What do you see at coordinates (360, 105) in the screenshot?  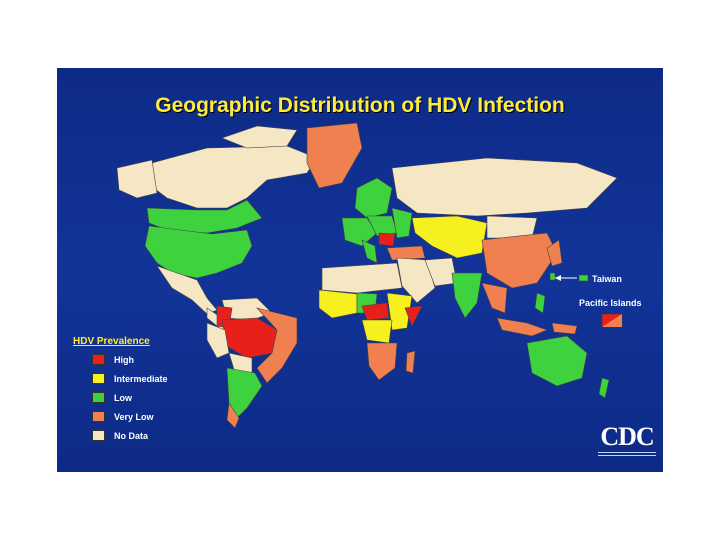 I see `map-title: Geographic Distribution of HDV Infection` at bounding box center [360, 105].